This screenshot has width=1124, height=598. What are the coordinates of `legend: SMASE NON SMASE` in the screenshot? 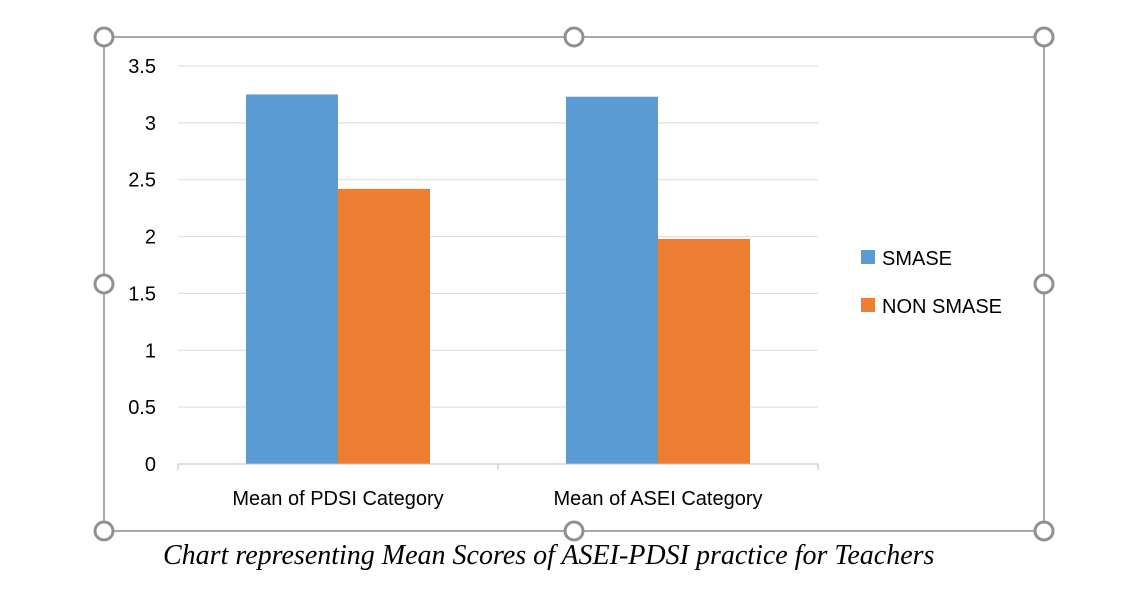 It's located at (931, 283).